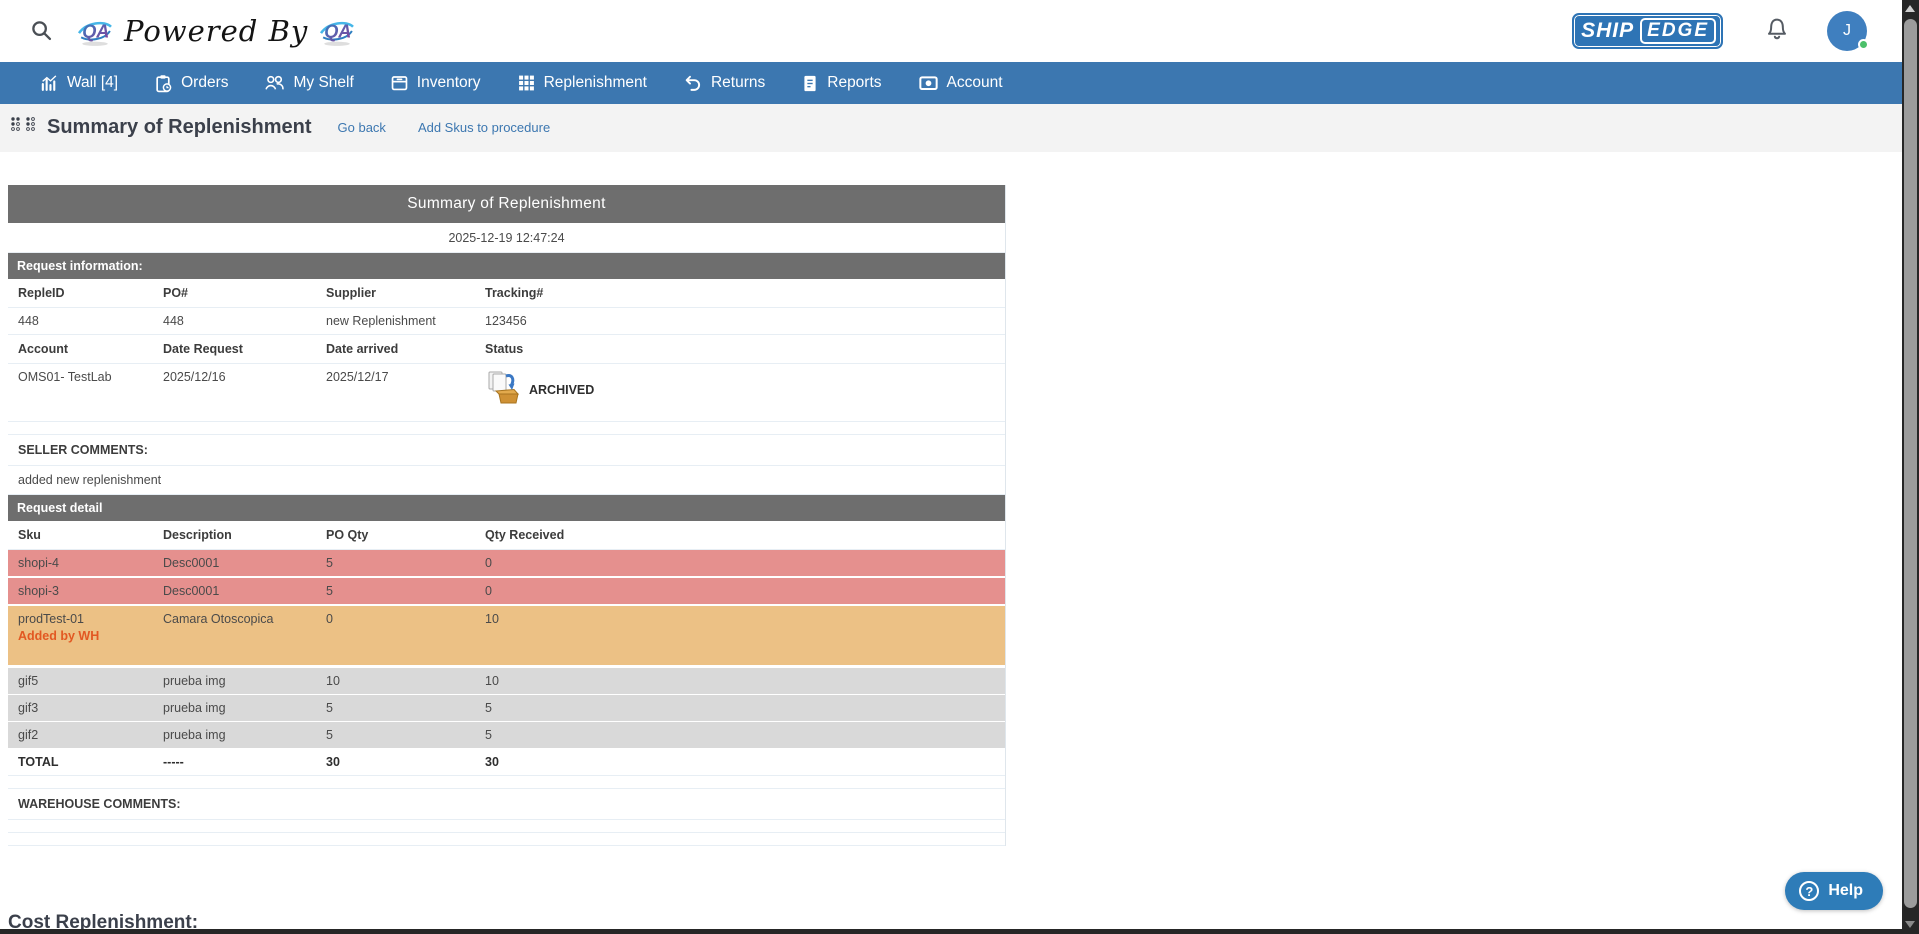 The image size is (1919, 934). I want to click on detail-header-row: Sku Description PO Qty Qty Received, so click(506, 535).